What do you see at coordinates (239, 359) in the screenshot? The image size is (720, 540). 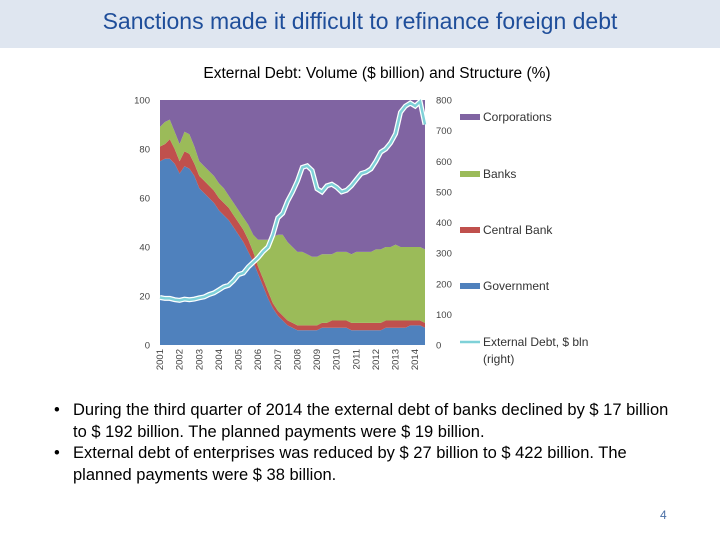 I see `x-tick-label: 2005` at bounding box center [239, 359].